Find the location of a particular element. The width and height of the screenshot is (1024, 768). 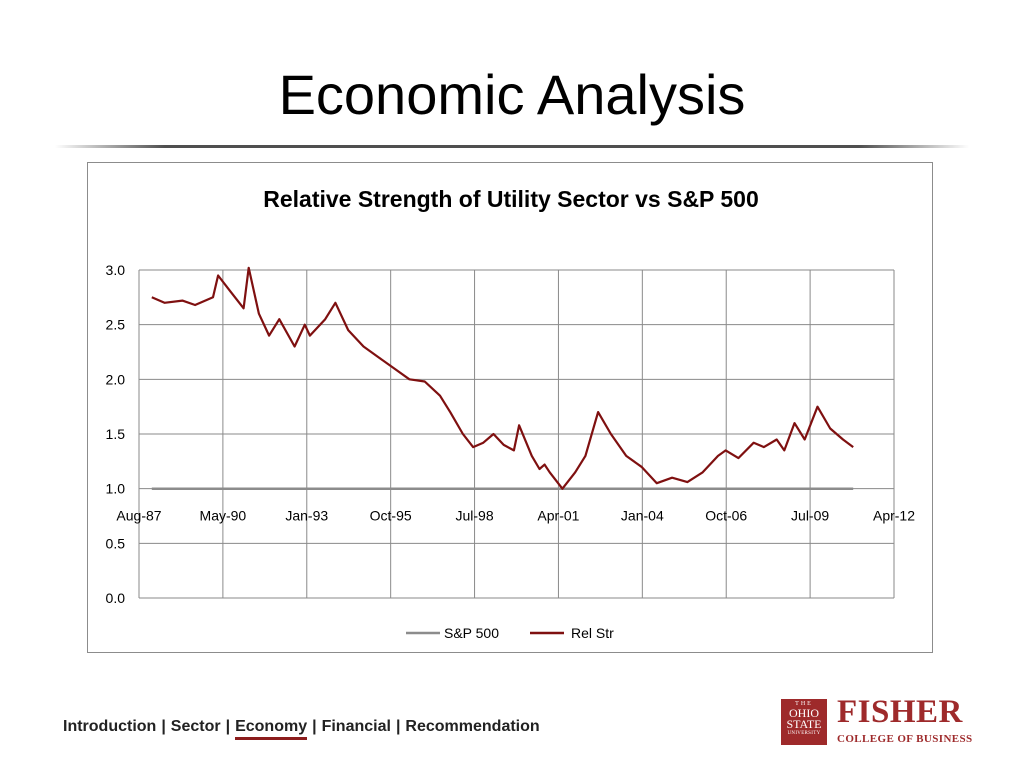

title-divider is located at coordinates (512, 146).